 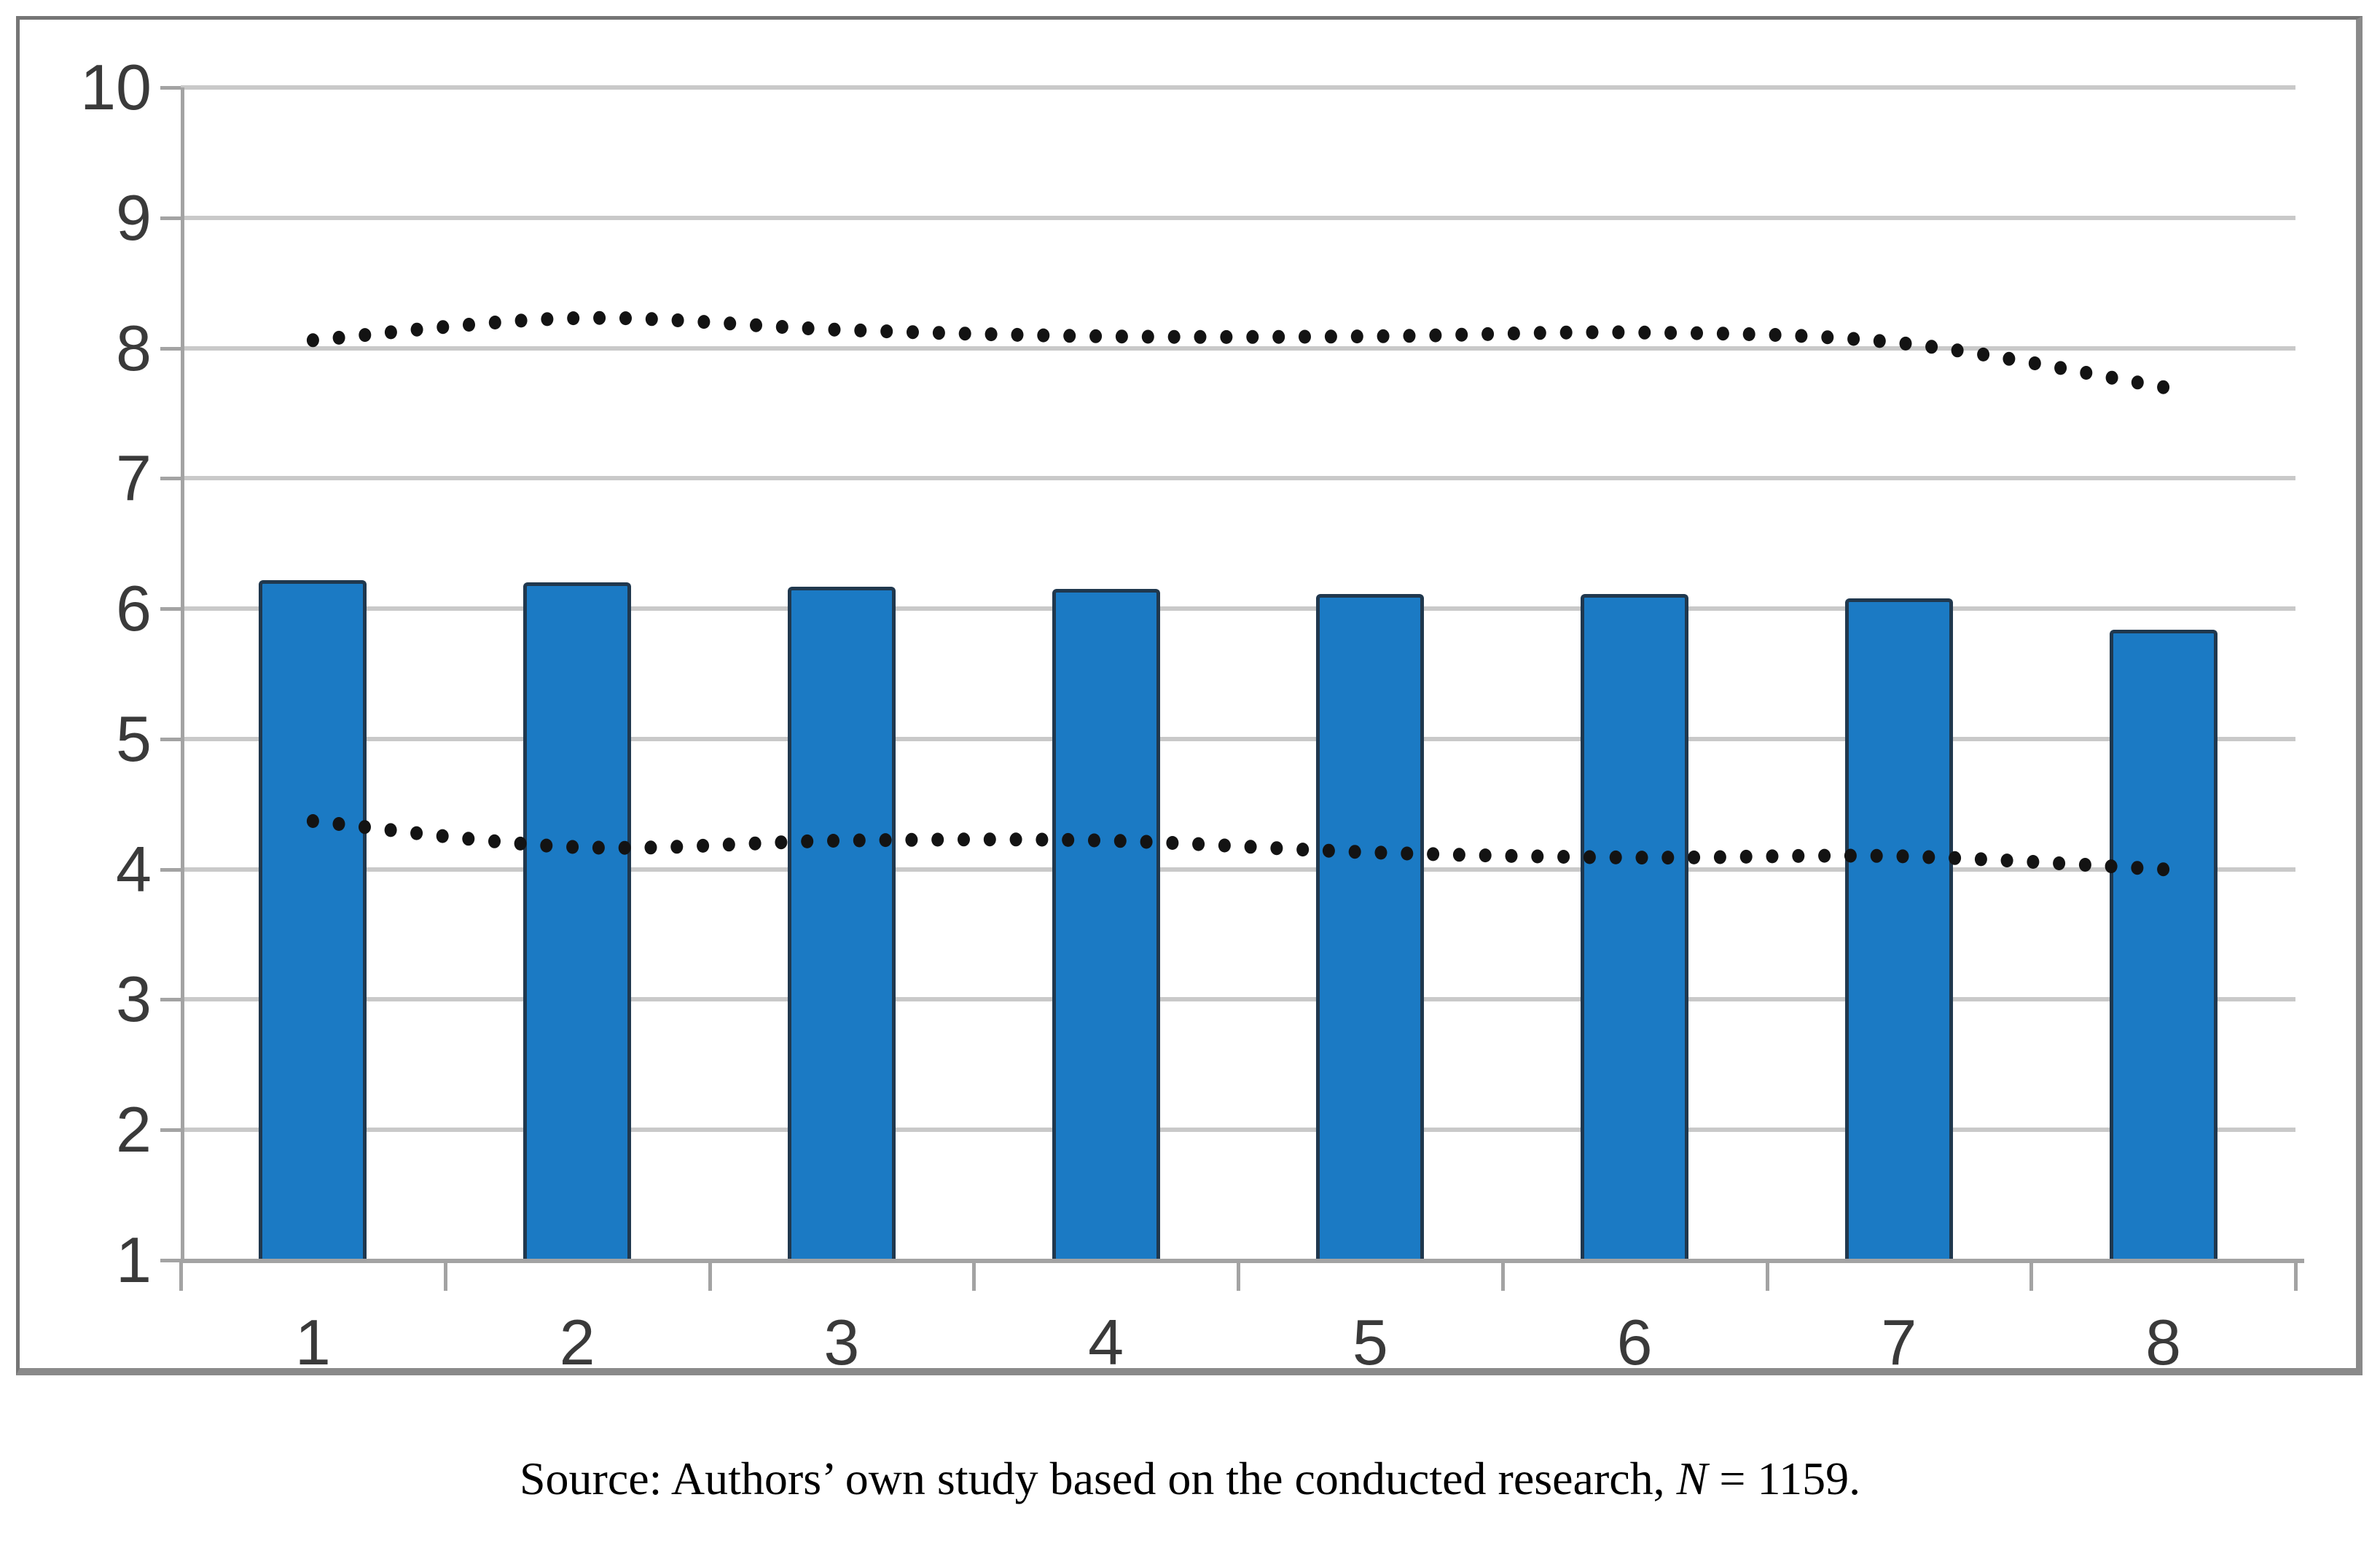 I want to click on x-tick-label: 5, so click(x=1370, y=1342).